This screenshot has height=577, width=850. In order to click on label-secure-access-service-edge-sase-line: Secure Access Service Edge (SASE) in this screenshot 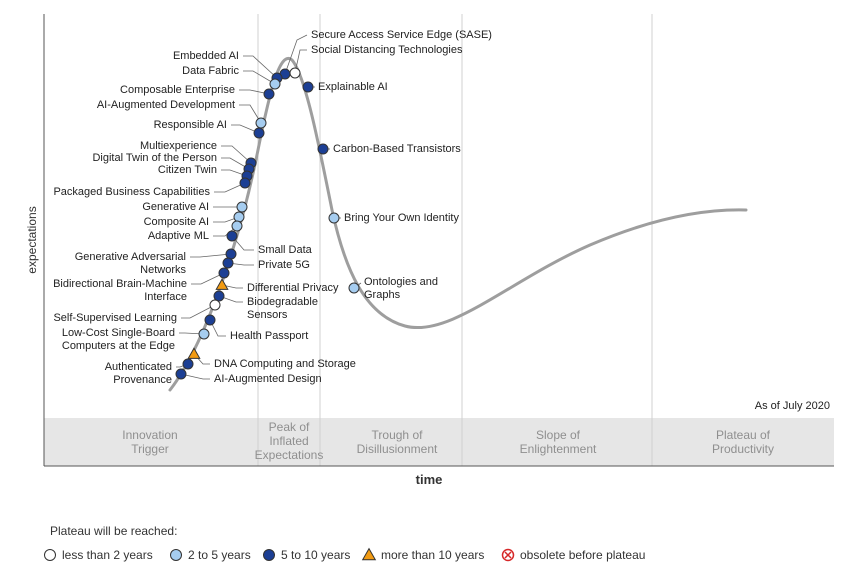, I will do `click(401, 35)`.